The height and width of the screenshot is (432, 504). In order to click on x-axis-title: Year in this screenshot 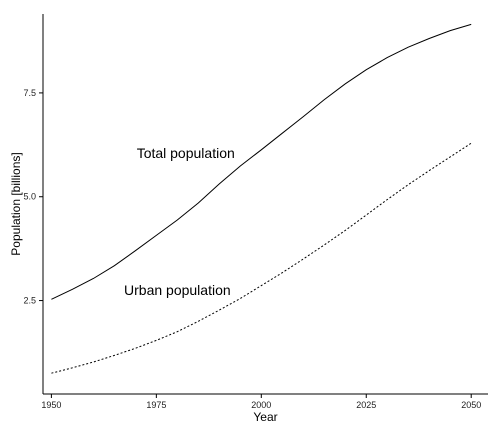, I will do `click(265, 417)`.